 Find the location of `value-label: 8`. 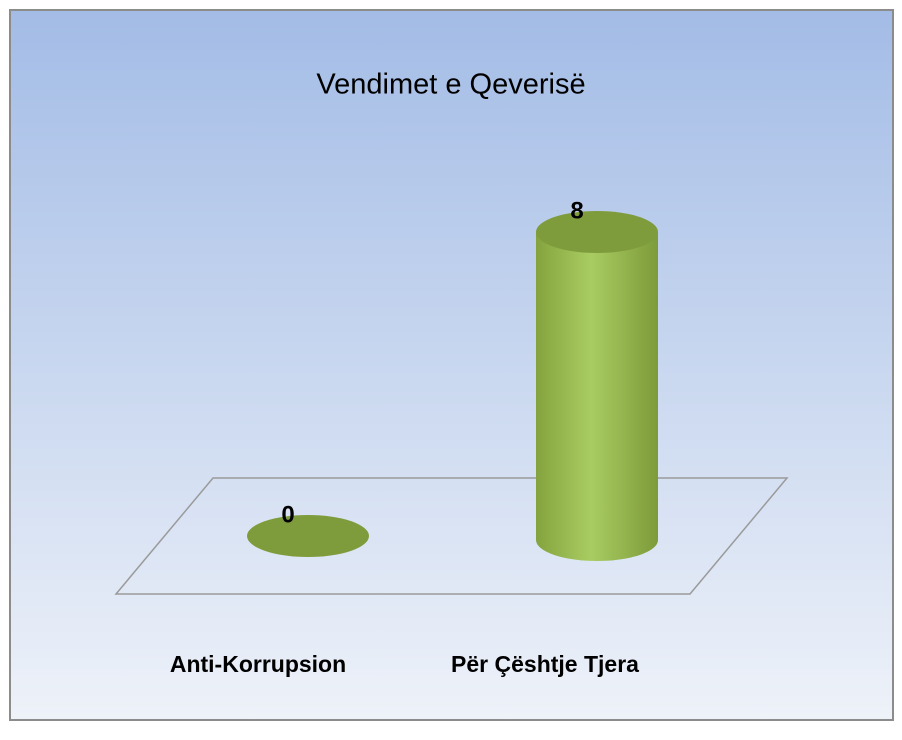

value-label: 8 is located at coordinates (576, 210).